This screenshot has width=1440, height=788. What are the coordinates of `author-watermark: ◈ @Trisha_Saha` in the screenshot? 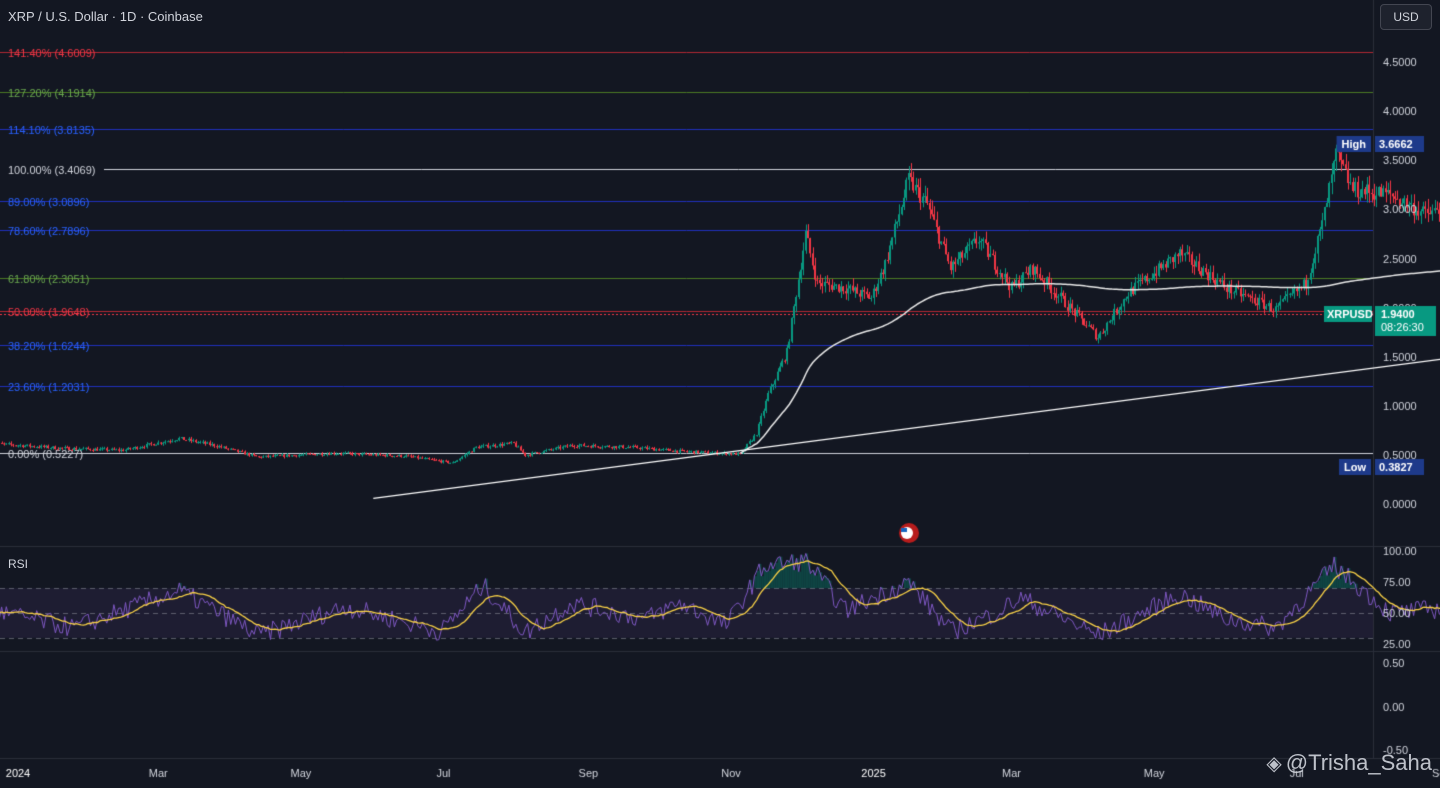 It's located at (1349, 763).